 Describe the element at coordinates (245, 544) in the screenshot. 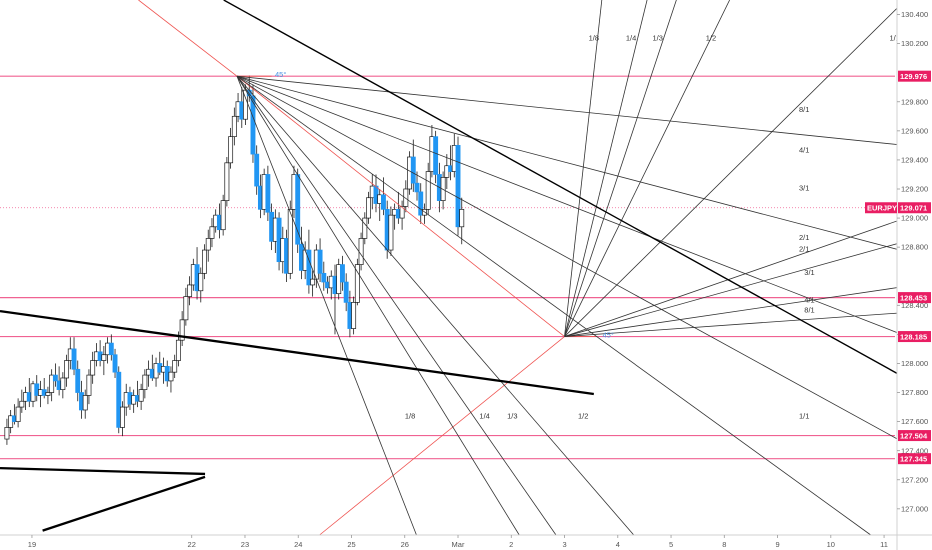

I see `x-tick-label: 23` at that location.